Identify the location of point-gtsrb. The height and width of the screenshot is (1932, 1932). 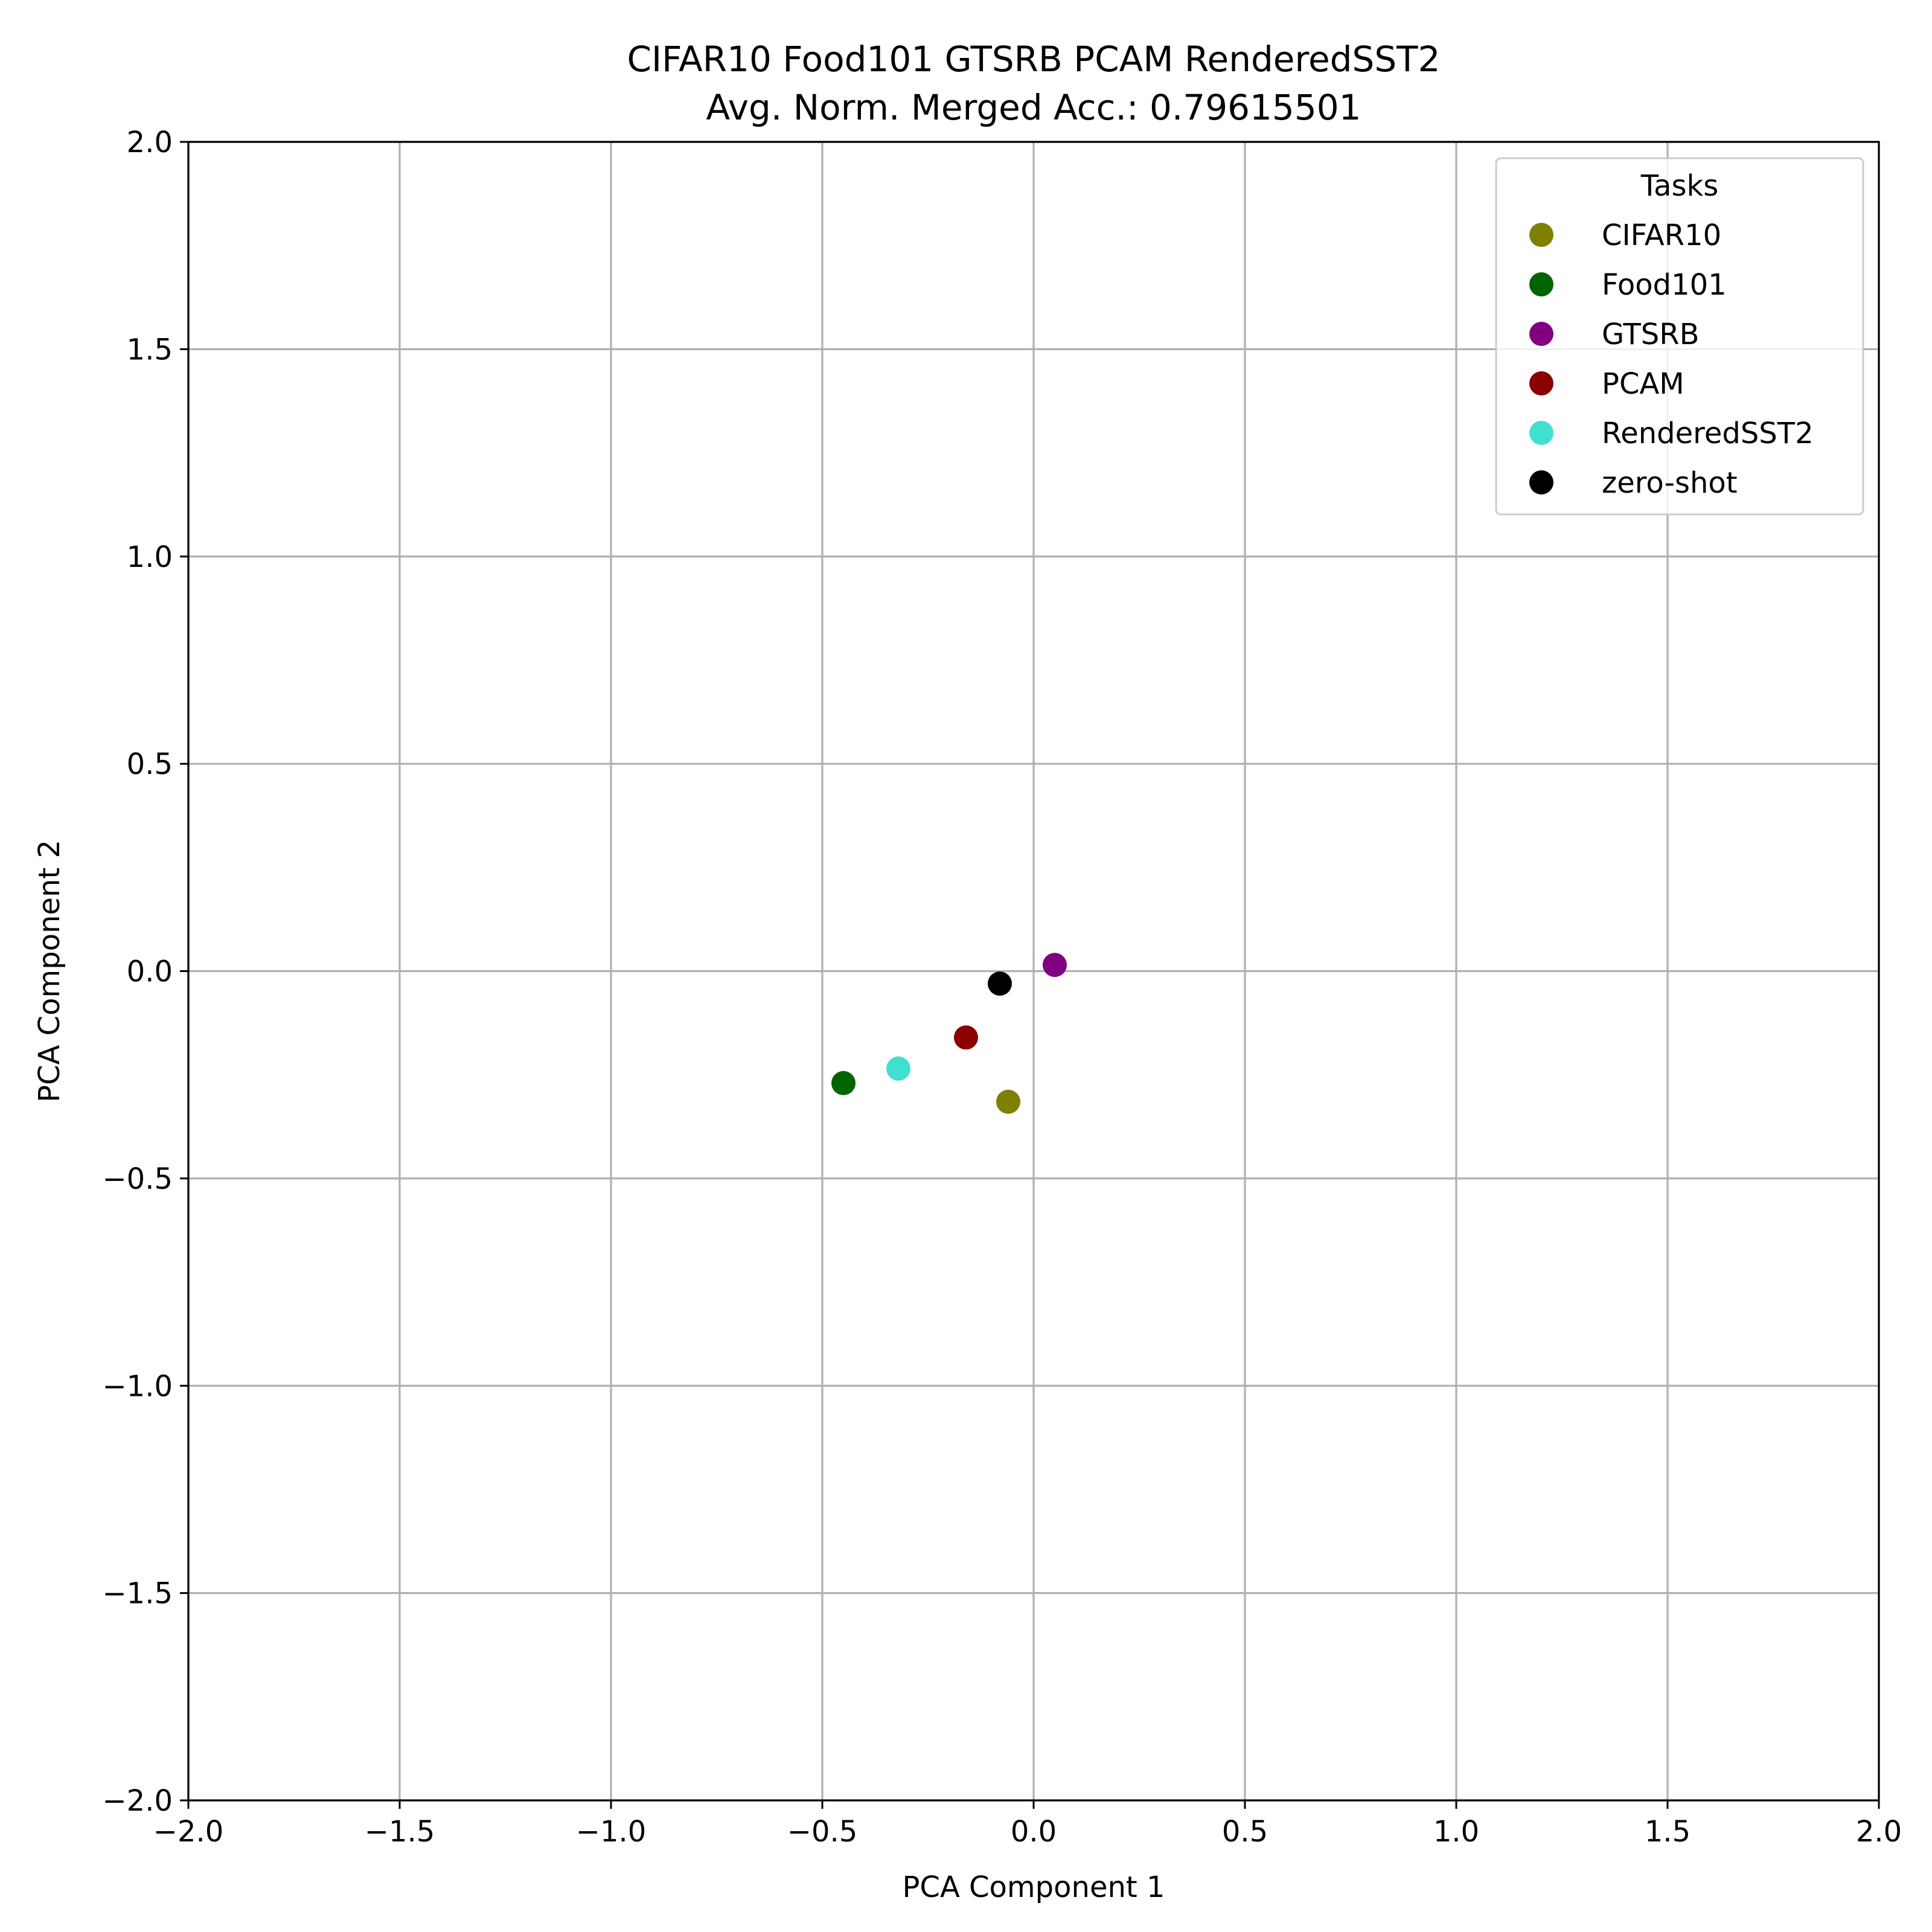
(1055, 965).